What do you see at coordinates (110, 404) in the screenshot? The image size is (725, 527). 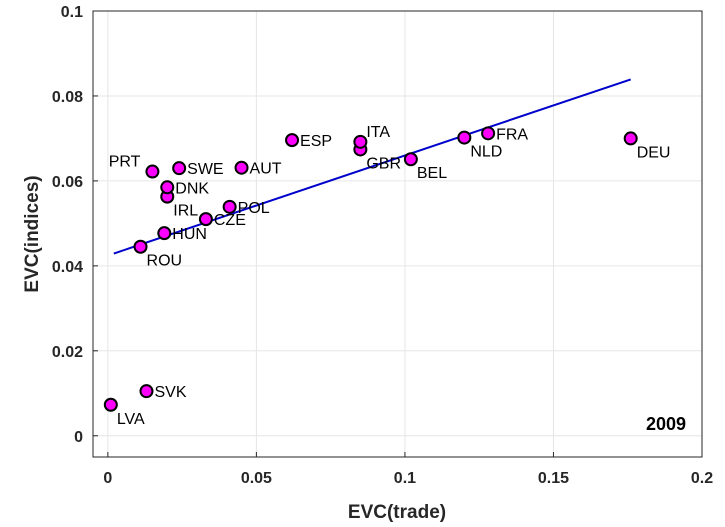 I see `point-lva` at bounding box center [110, 404].